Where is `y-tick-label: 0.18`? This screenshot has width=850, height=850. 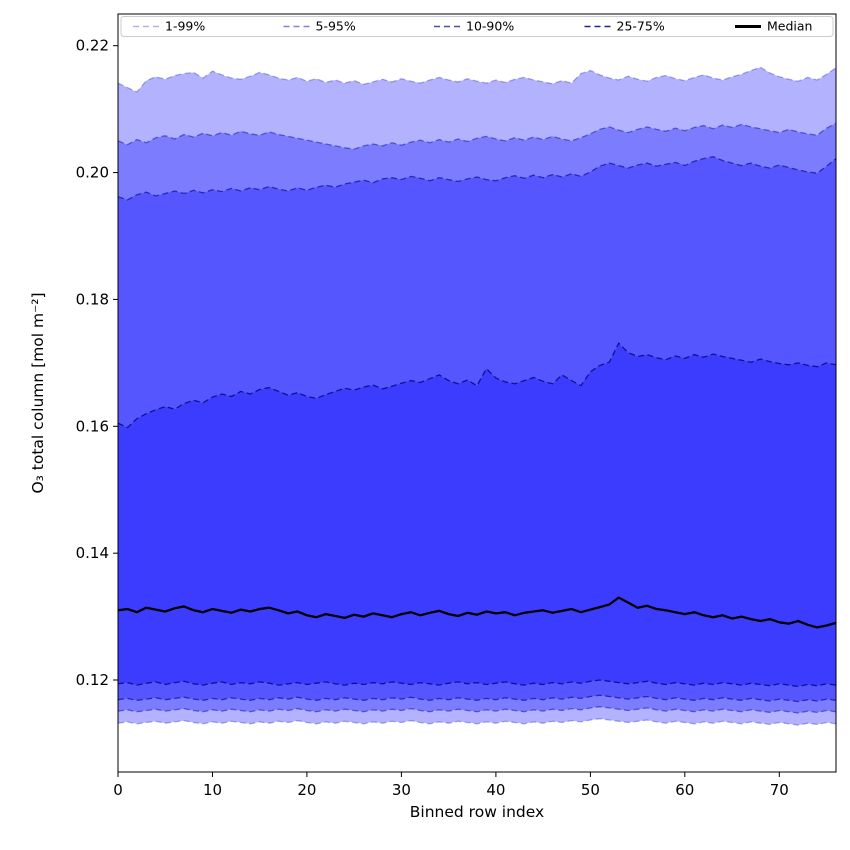
y-tick-label: 0.18 is located at coordinates (92, 299).